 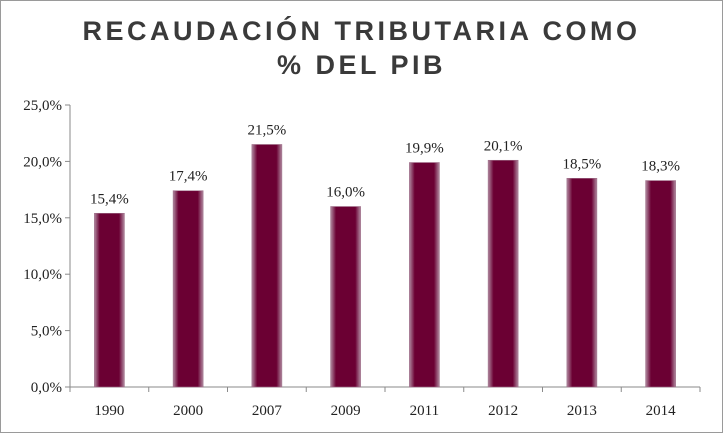 What do you see at coordinates (582, 411) in the screenshot?
I see `x-tick-label: 2013` at bounding box center [582, 411].